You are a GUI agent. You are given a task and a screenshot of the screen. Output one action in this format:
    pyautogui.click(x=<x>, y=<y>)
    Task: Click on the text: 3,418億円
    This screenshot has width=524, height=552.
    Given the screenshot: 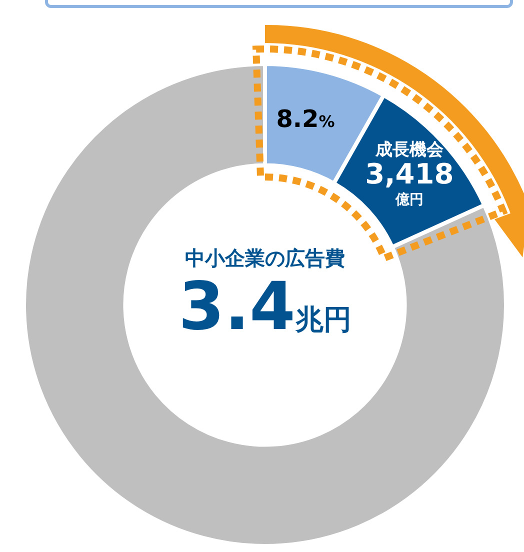 What is the action you would take?
    pyautogui.click(x=409, y=183)
    